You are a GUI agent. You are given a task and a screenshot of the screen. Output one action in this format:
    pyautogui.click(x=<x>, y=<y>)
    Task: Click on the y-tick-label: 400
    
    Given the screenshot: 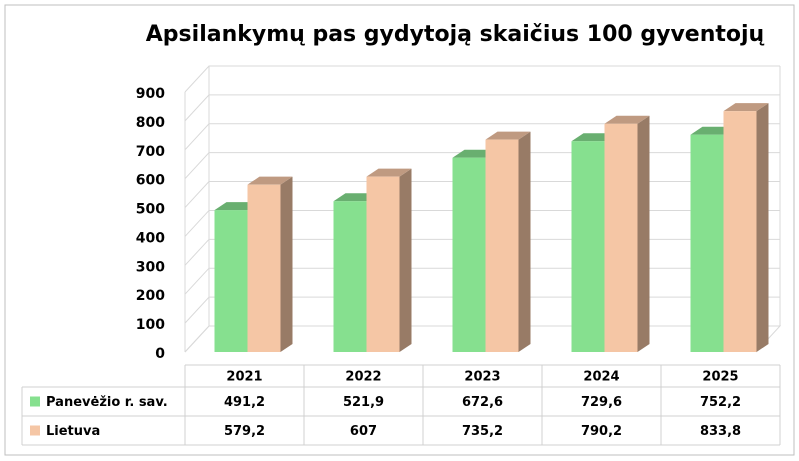 What is the action you would take?
    pyautogui.click(x=150, y=238)
    